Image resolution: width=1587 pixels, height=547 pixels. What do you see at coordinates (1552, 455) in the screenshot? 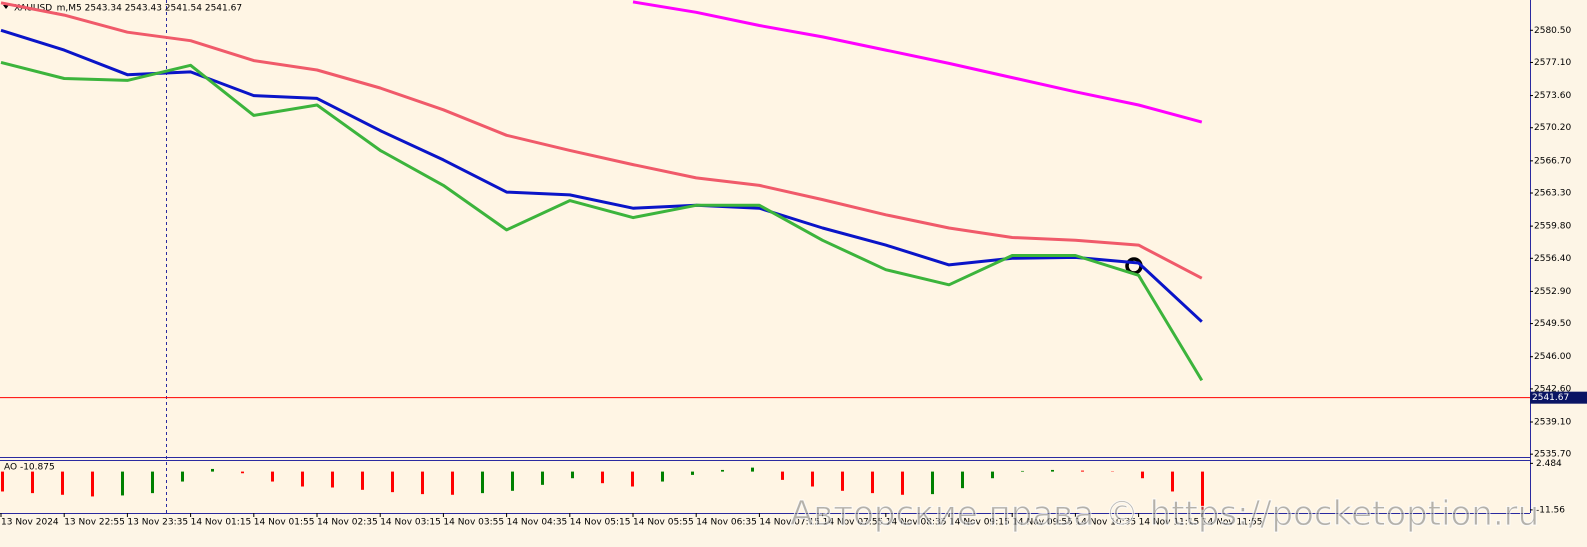
I see `y-tick-label: 2535.70` at bounding box center [1552, 455].